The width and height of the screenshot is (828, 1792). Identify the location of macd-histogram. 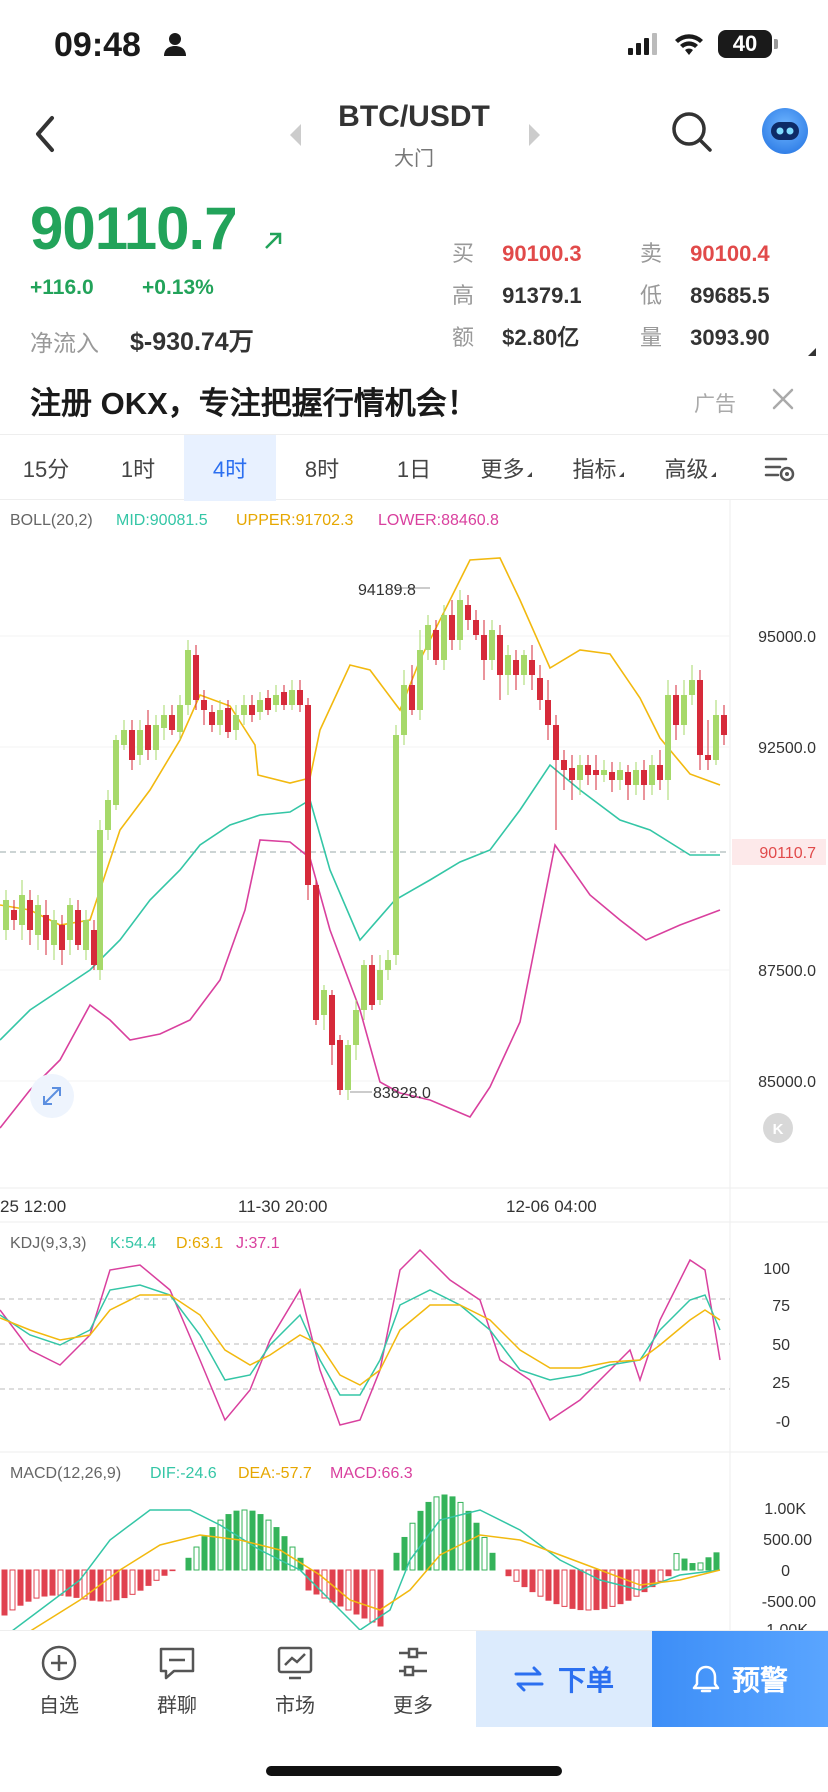
(360, 1560).